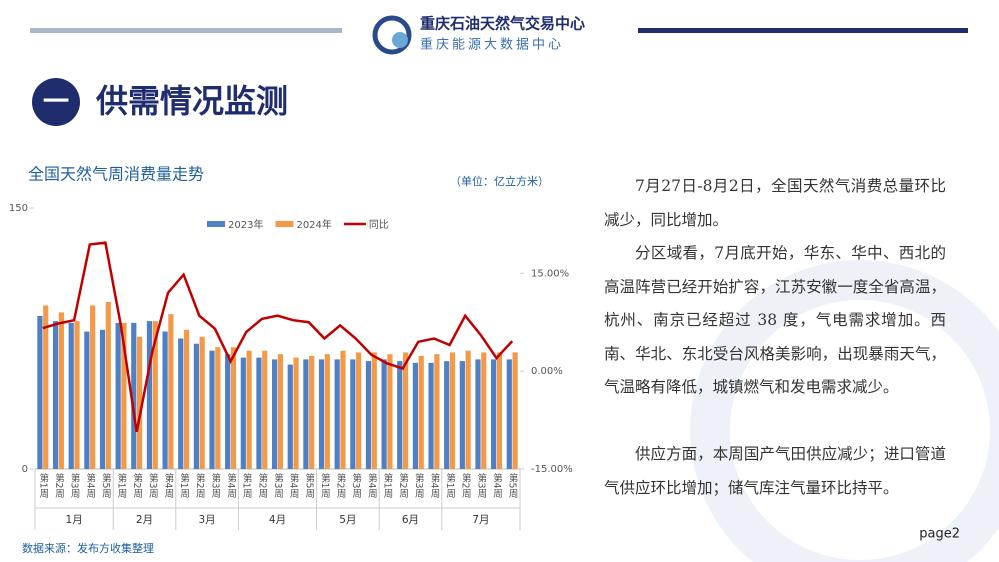 This screenshot has height=562, width=999. I want to click on group-label: 5月, so click(347, 520).